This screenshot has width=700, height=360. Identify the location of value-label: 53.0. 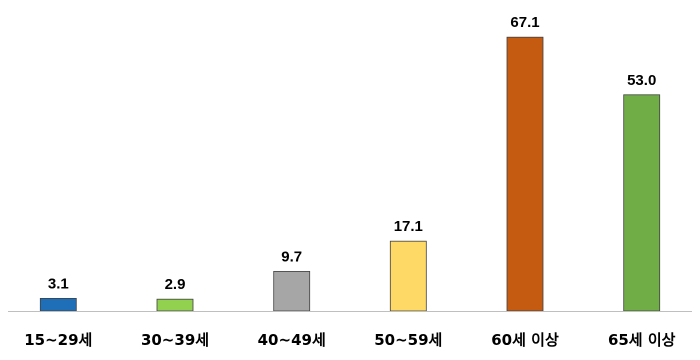
(641, 80).